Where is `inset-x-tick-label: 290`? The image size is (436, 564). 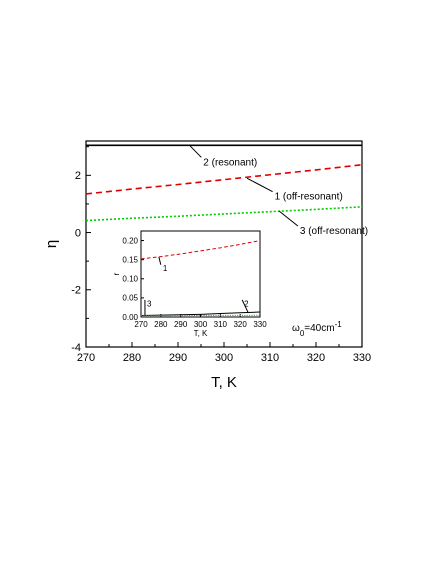
inset-x-tick-label: 290 is located at coordinates (181, 324).